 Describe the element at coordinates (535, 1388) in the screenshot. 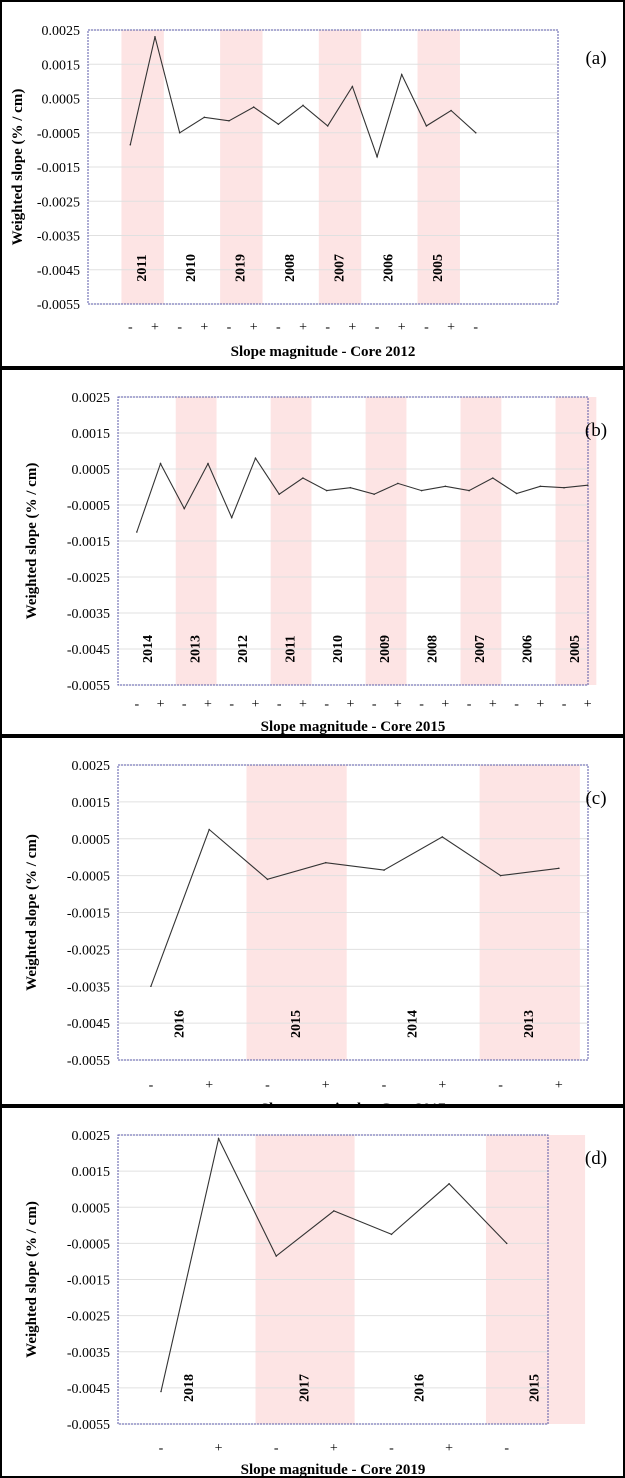

I see `year-label: 2015` at that location.